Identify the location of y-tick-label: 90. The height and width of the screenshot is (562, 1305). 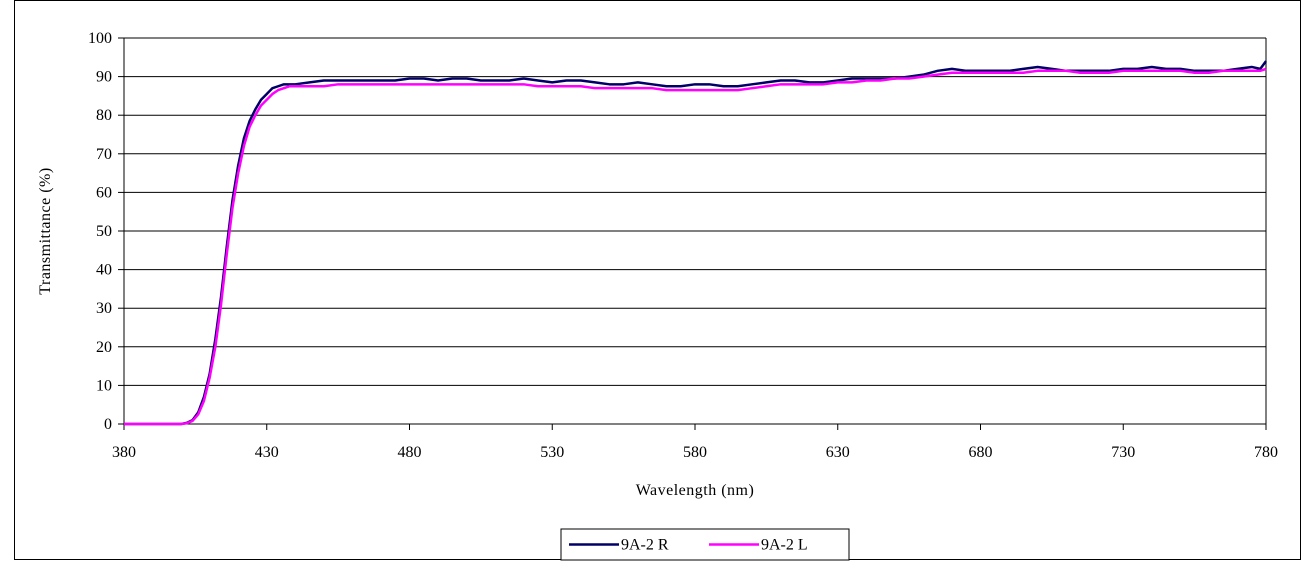
(104, 77).